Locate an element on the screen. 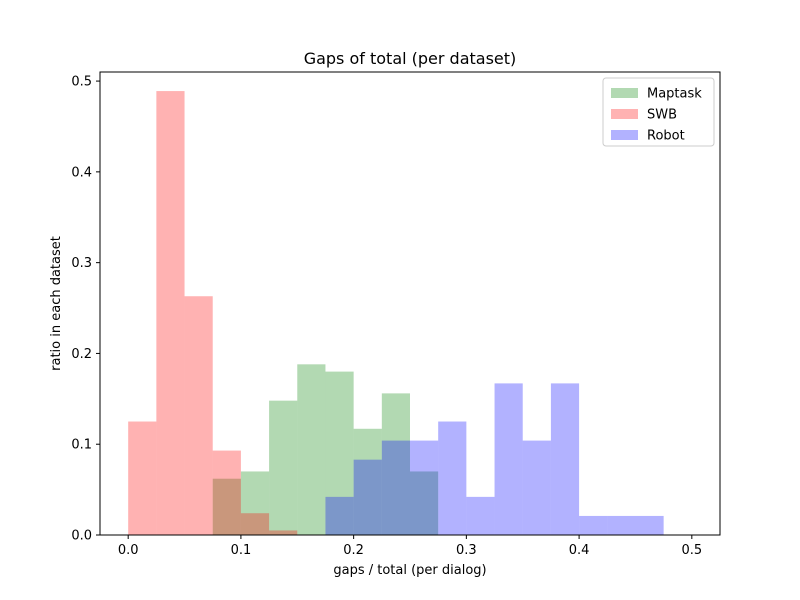 The image size is (800, 600). x-tick-label: 0.0 is located at coordinates (128, 550).